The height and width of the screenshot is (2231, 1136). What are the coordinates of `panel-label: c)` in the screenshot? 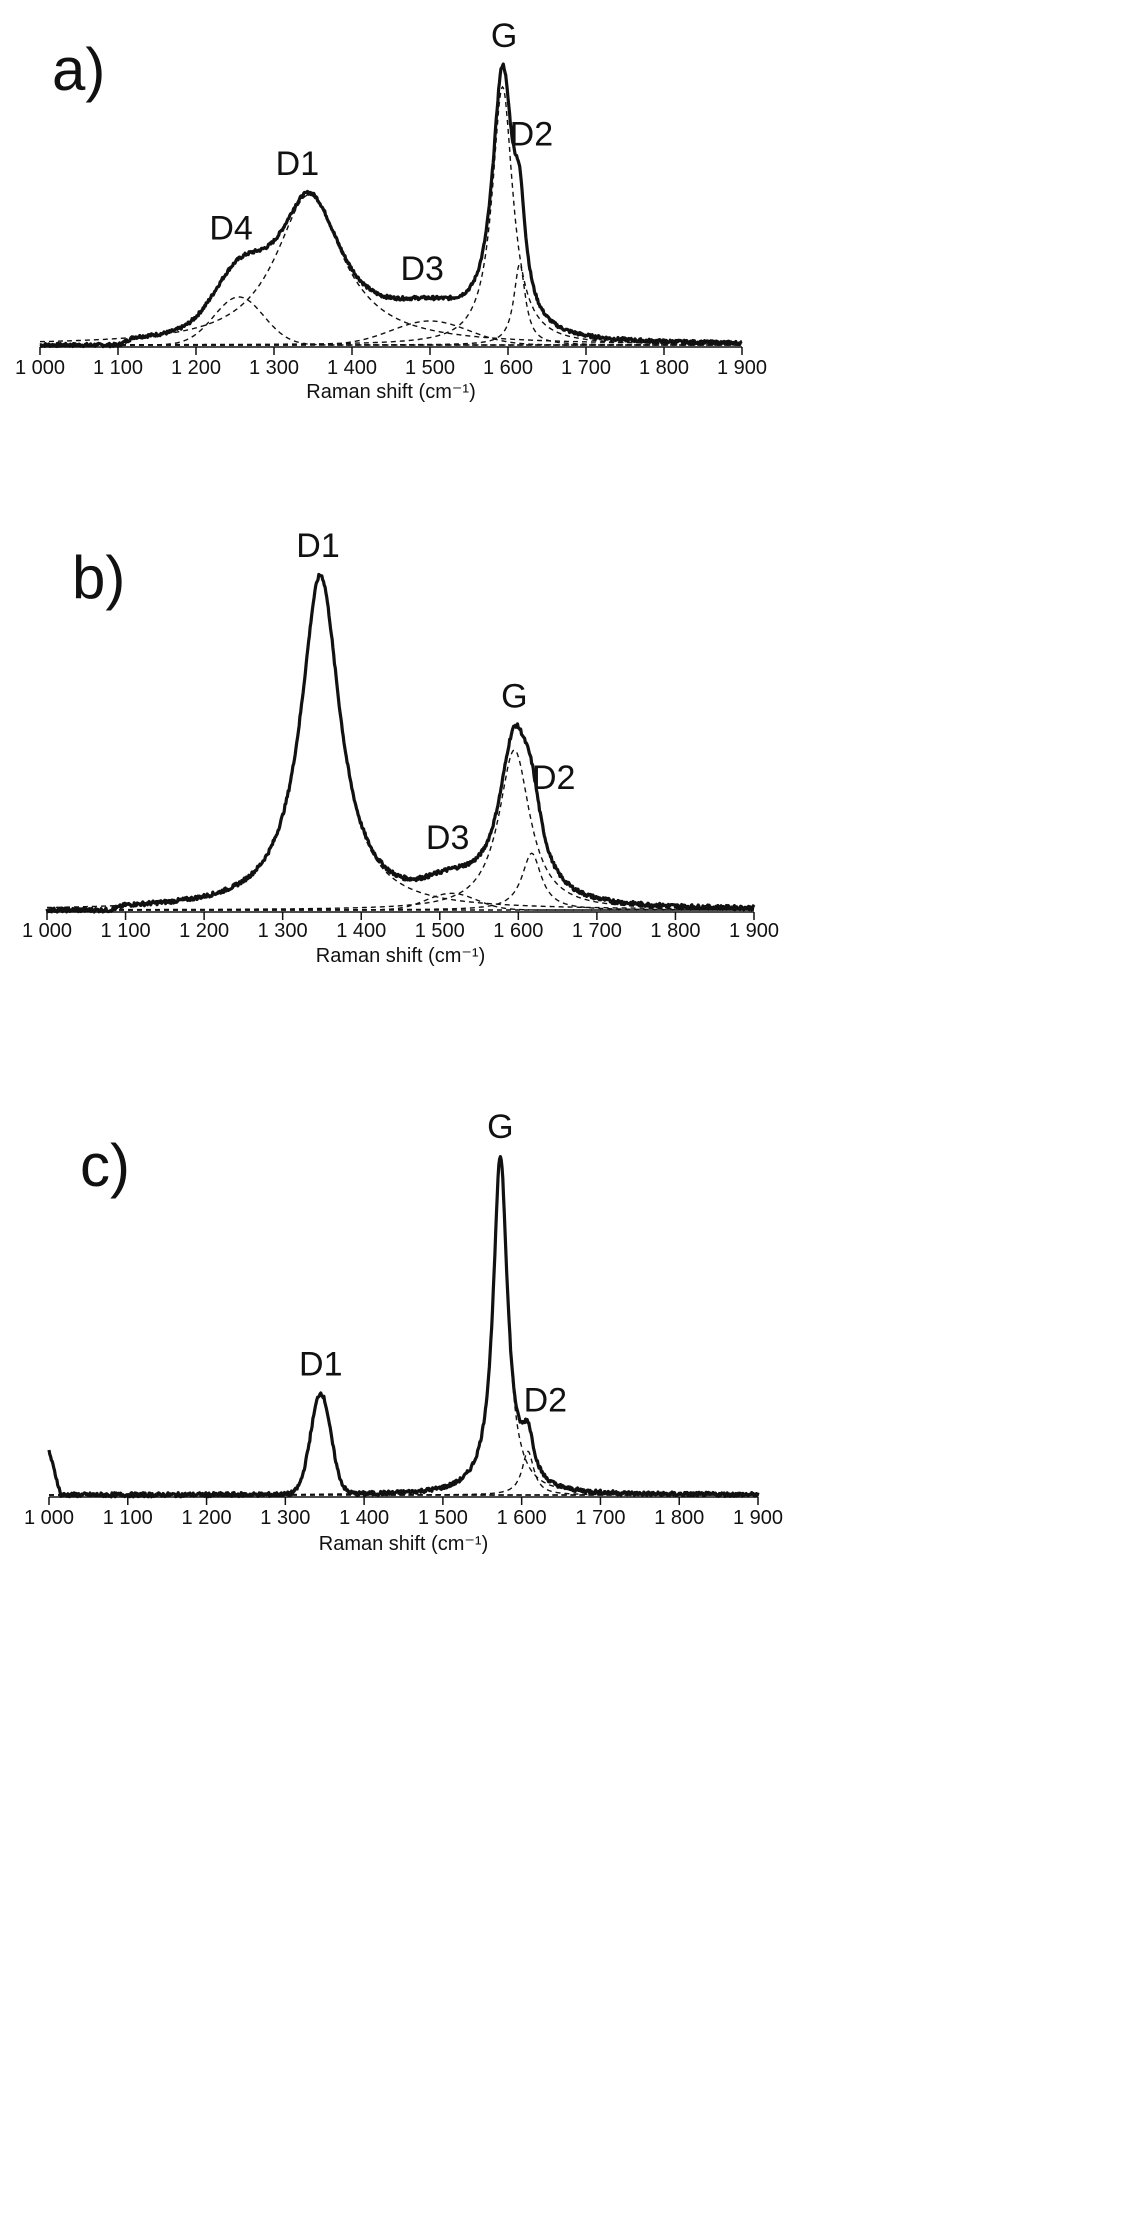 It's located at (105, 1165).